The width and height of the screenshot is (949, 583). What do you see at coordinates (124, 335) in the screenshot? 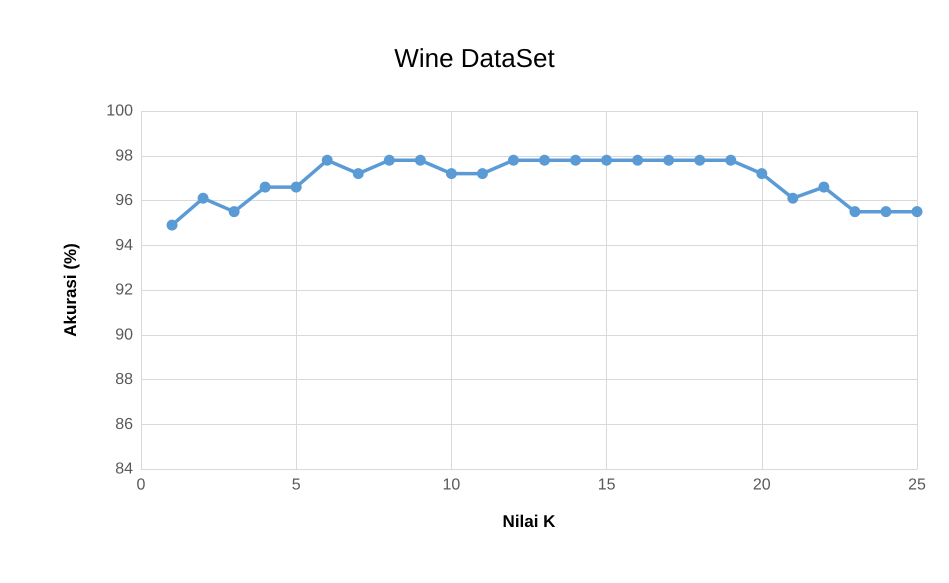
I see `y-tick-label: 90` at bounding box center [124, 335].